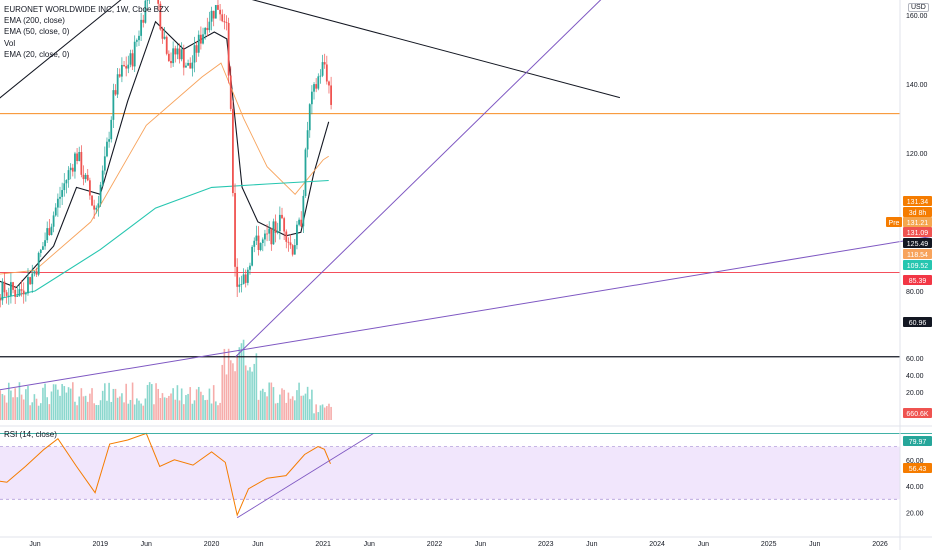 The image size is (932, 550). I want to click on currency-badge: USD, so click(918, 7).